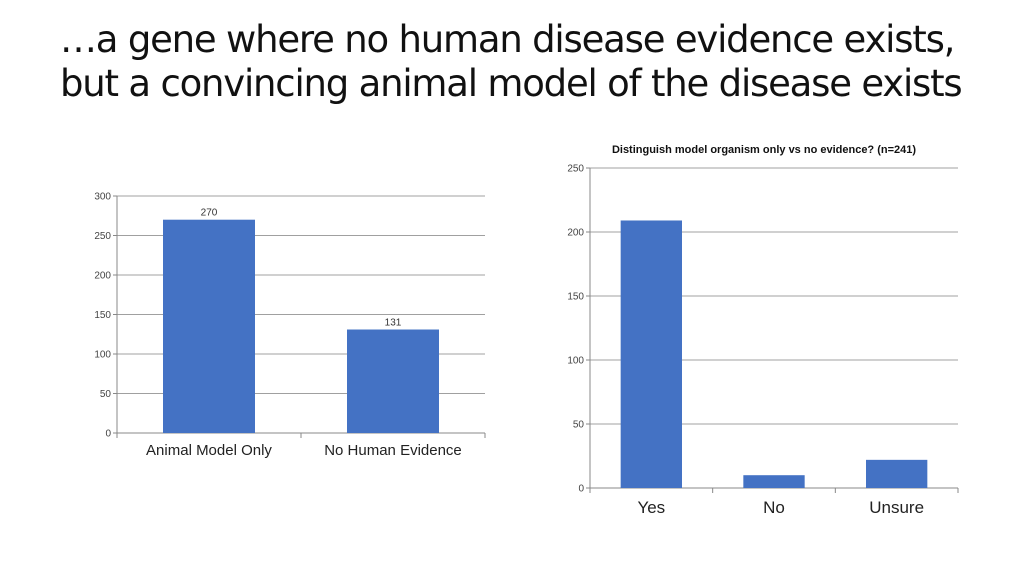 The height and width of the screenshot is (576, 1024). What do you see at coordinates (393, 323) in the screenshot?
I see `data-label: 131` at bounding box center [393, 323].